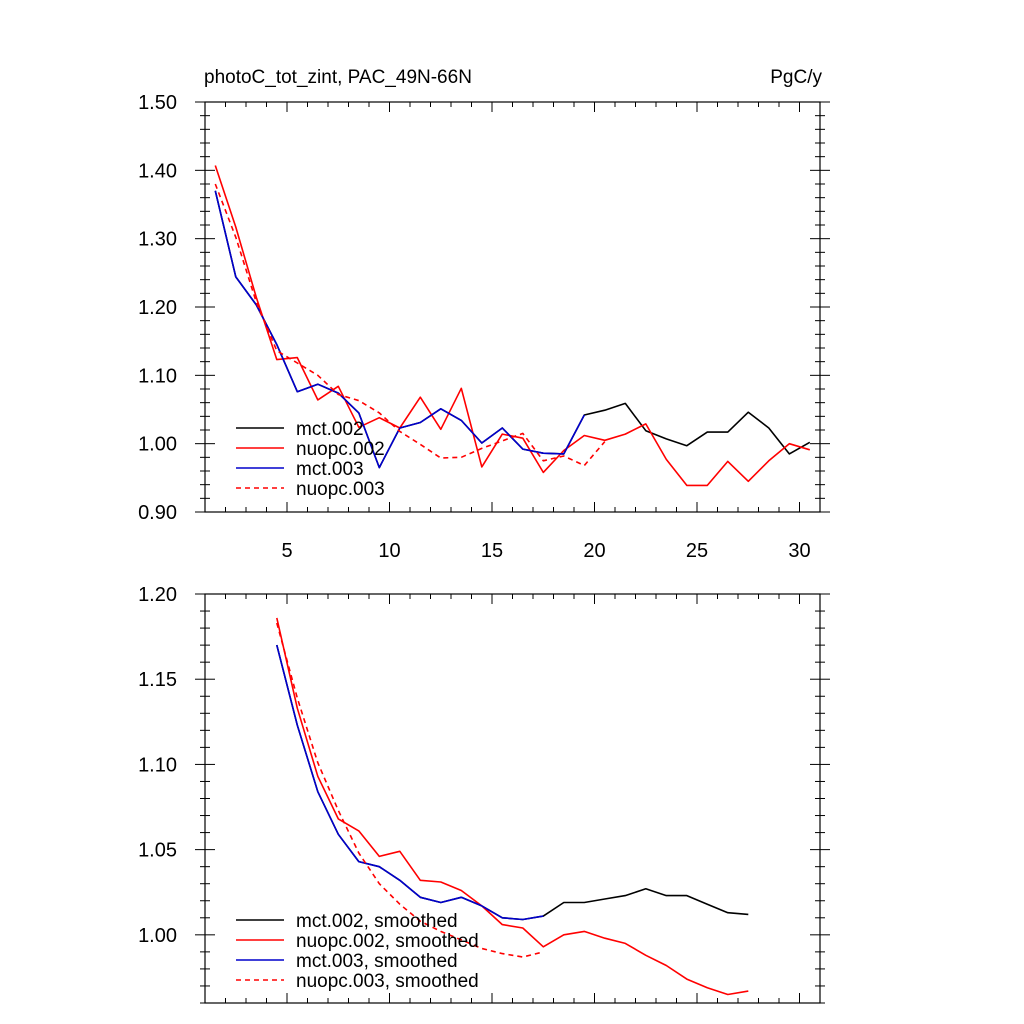  What do you see at coordinates (594, 551) in the screenshot?
I see `x-tick-label: 20` at bounding box center [594, 551].